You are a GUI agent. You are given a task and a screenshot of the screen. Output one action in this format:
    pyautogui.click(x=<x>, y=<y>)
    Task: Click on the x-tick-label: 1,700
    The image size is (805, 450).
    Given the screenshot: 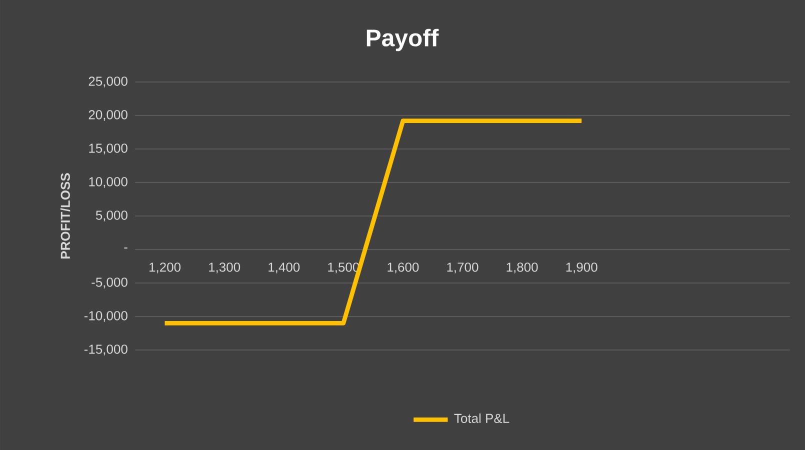 What is the action you would take?
    pyautogui.click(x=462, y=268)
    